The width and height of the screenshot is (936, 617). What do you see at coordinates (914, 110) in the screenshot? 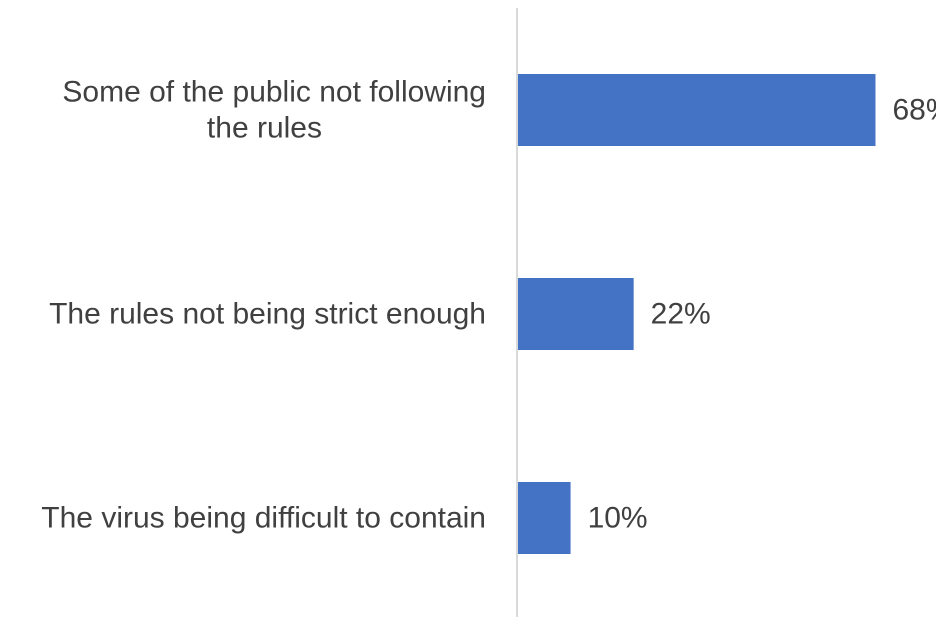
I see `value-label-1: 68%` at bounding box center [914, 110].